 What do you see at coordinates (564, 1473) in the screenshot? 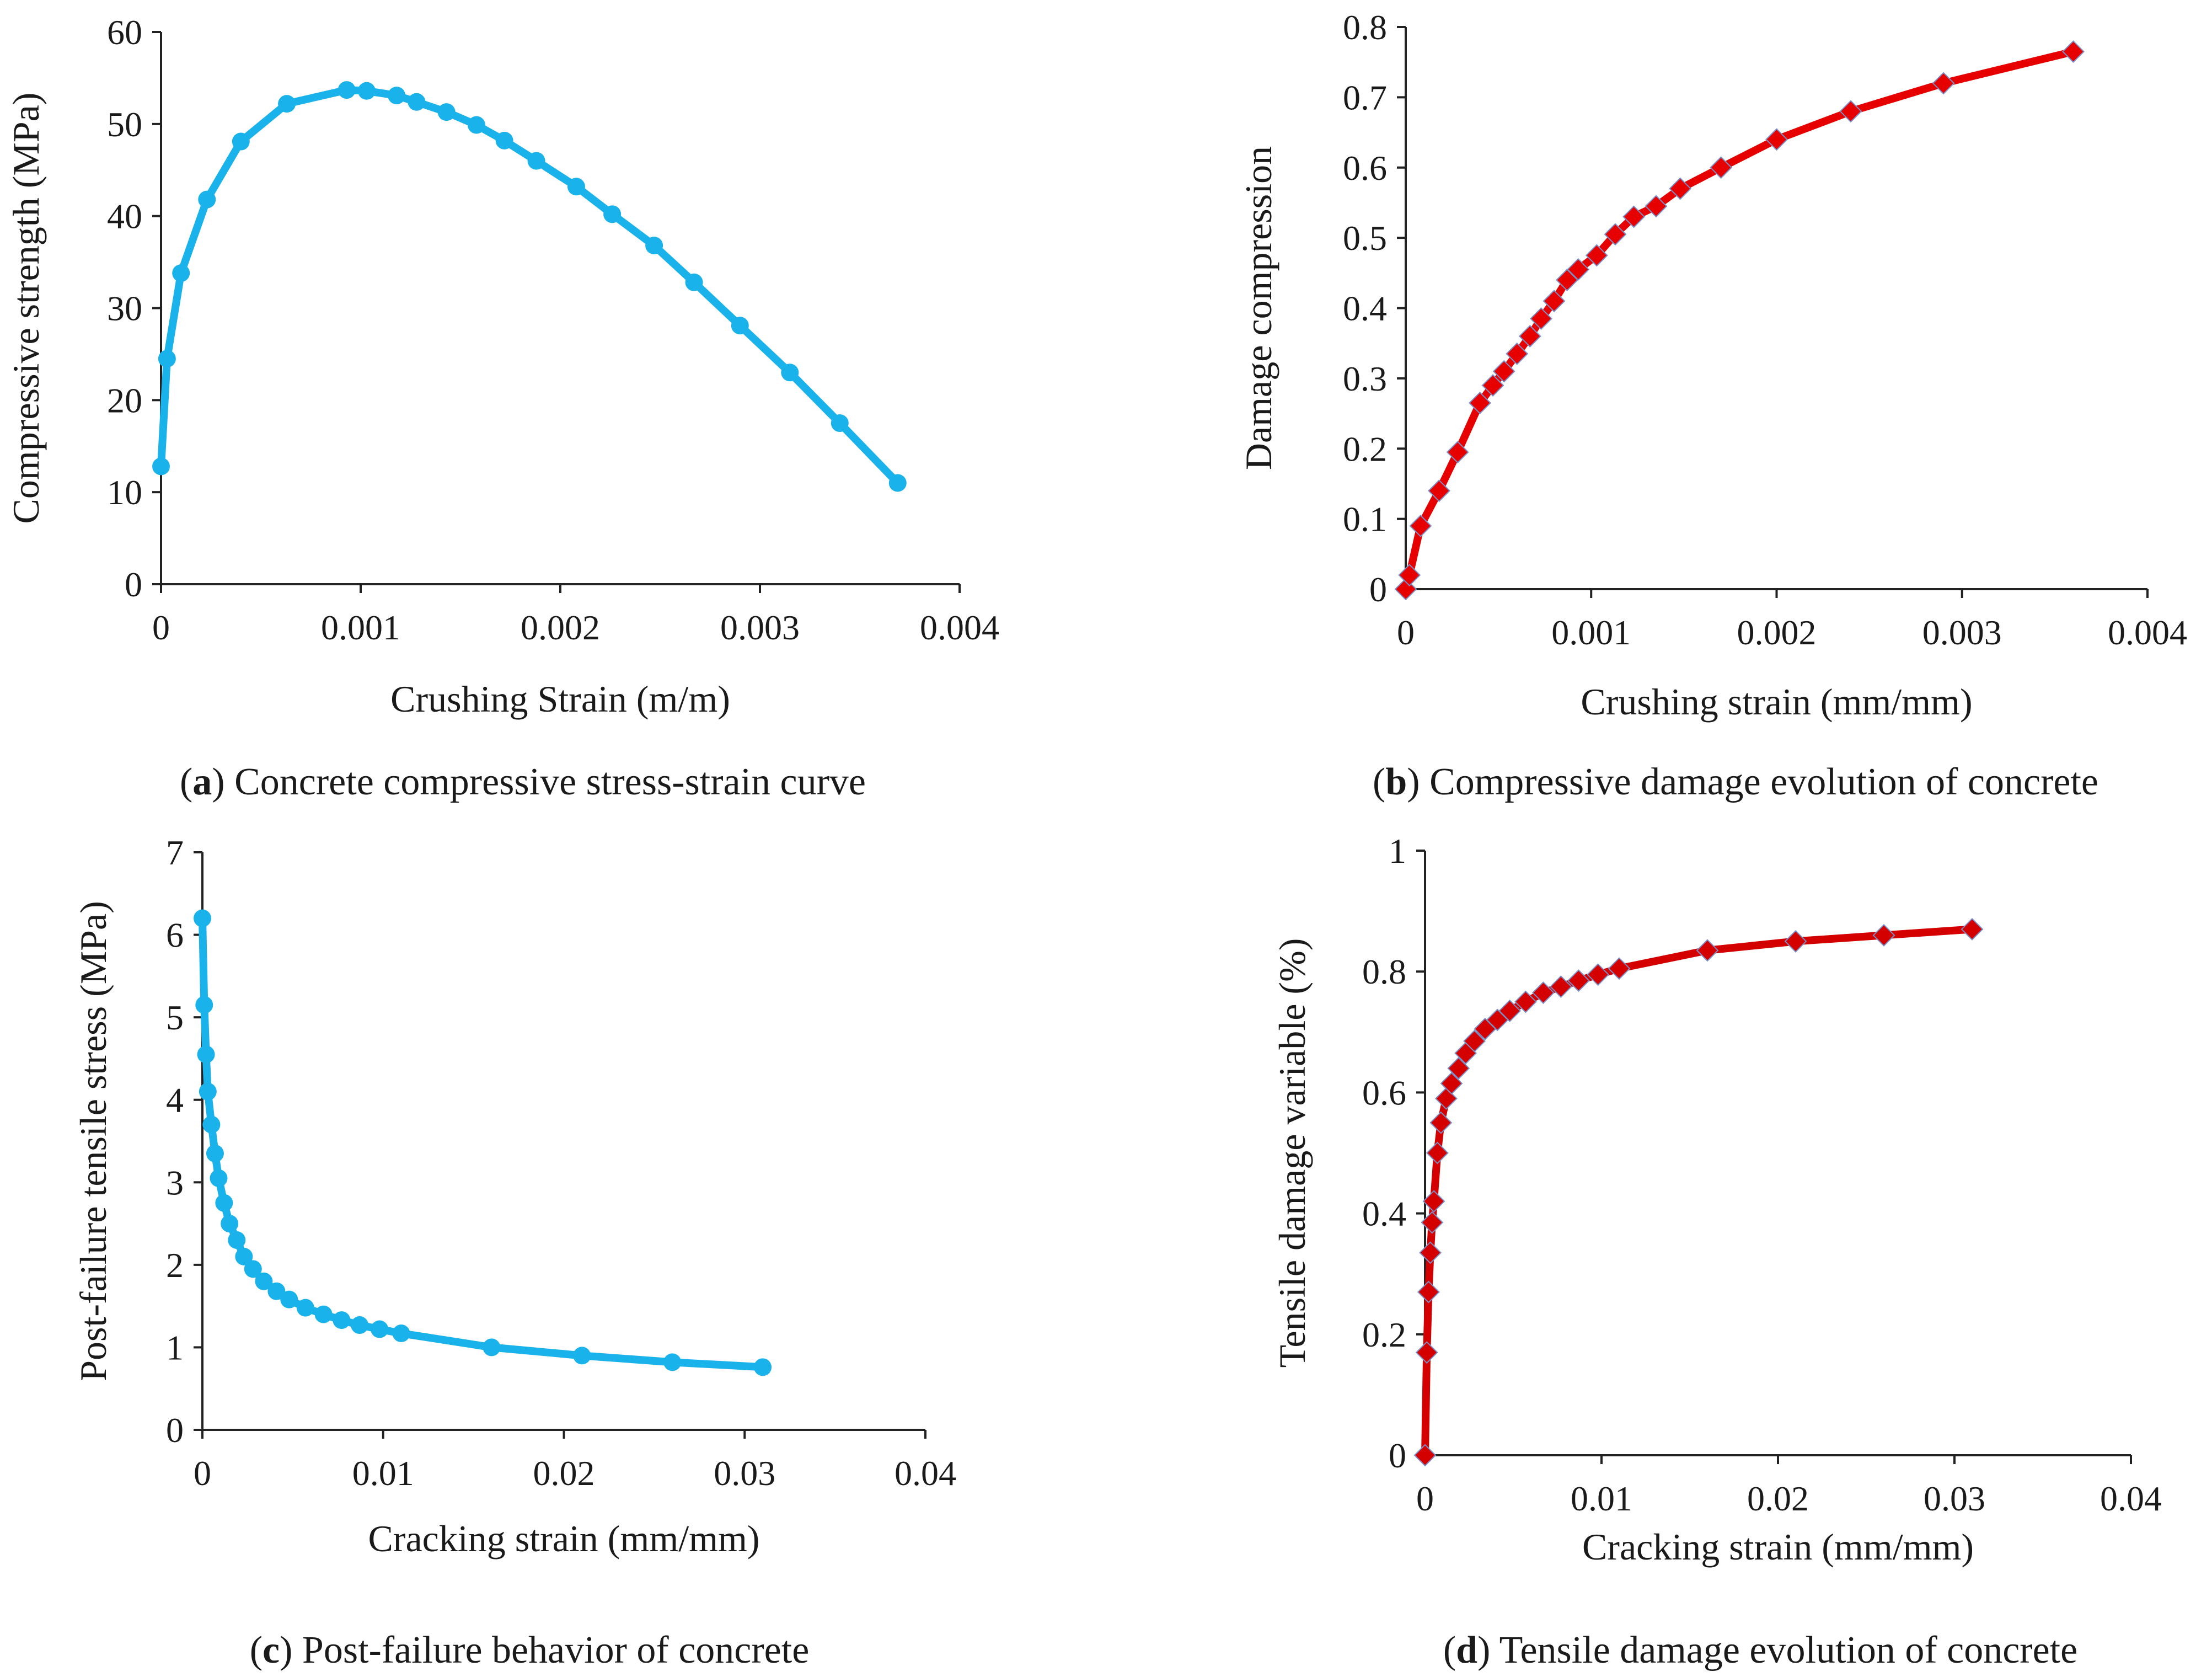
I see `x-tick-label: 0.02` at bounding box center [564, 1473].